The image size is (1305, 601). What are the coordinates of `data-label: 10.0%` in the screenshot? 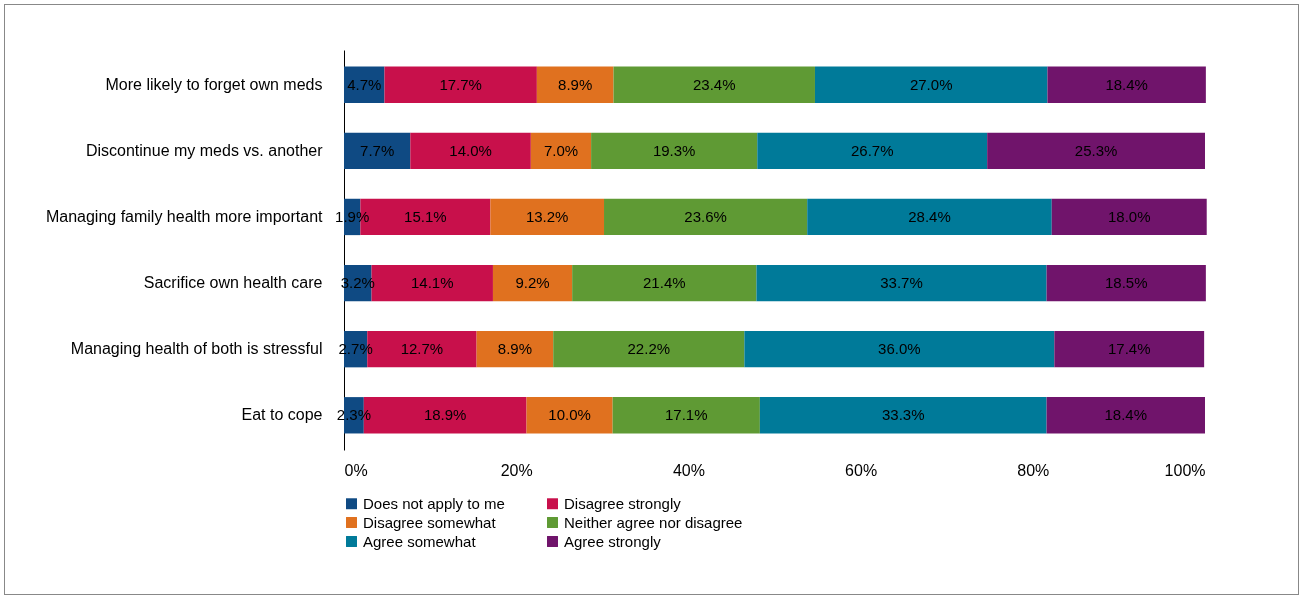 It's located at (569, 415).